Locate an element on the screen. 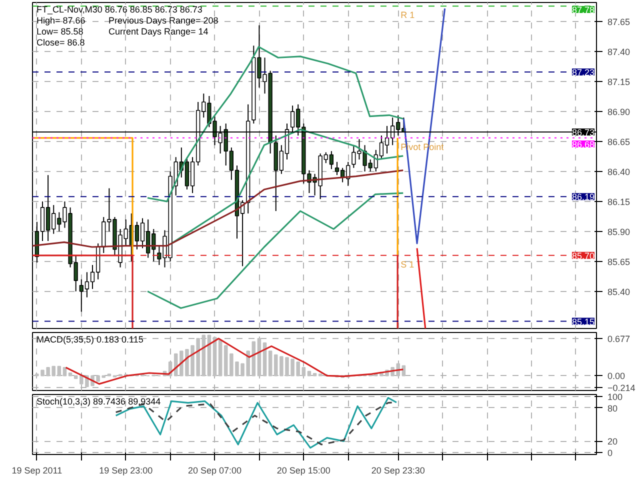  y-tick-label: 87.65 is located at coordinates (619, 22).